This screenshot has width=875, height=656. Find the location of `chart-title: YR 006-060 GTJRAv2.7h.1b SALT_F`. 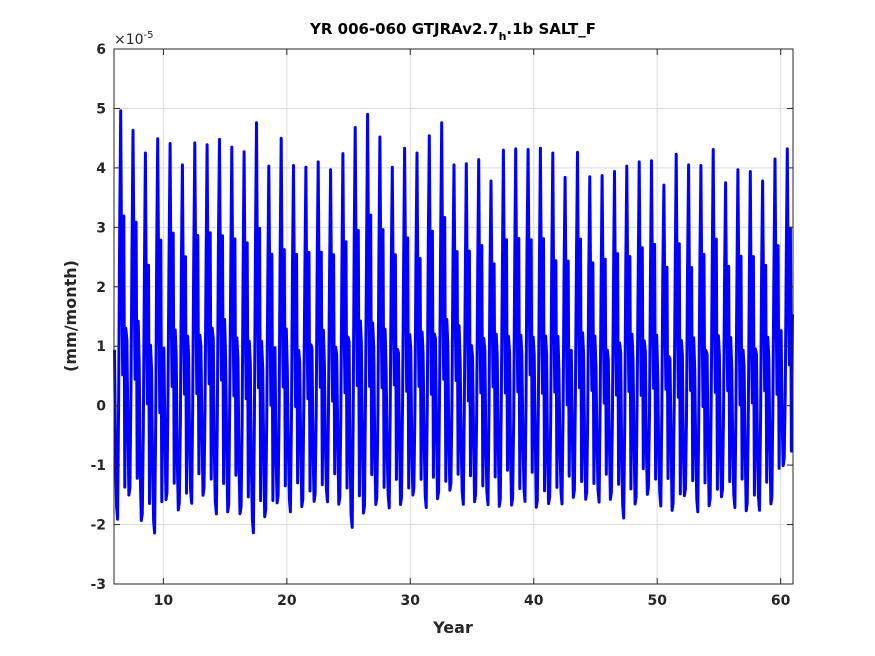

chart-title: YR 006-060 GTJRAv2.7h.1b SALT_F is located at coordinates (452, 31).